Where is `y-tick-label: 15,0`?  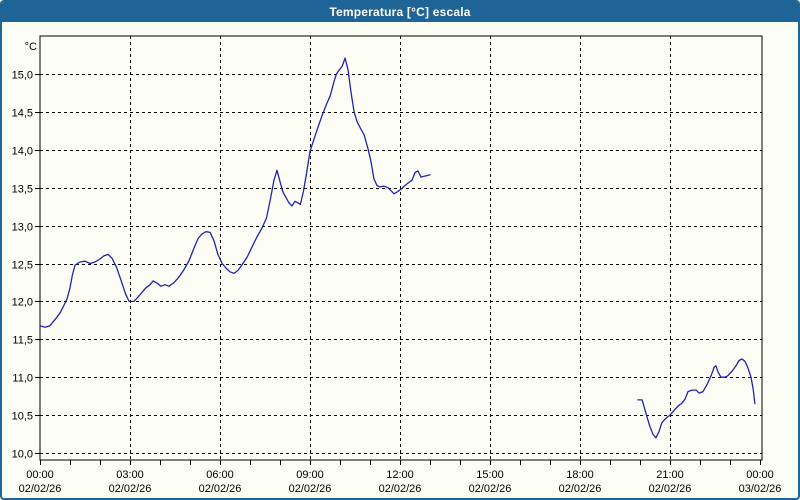
y-tick-label: 15,0 is located at coordinates (22, 76).